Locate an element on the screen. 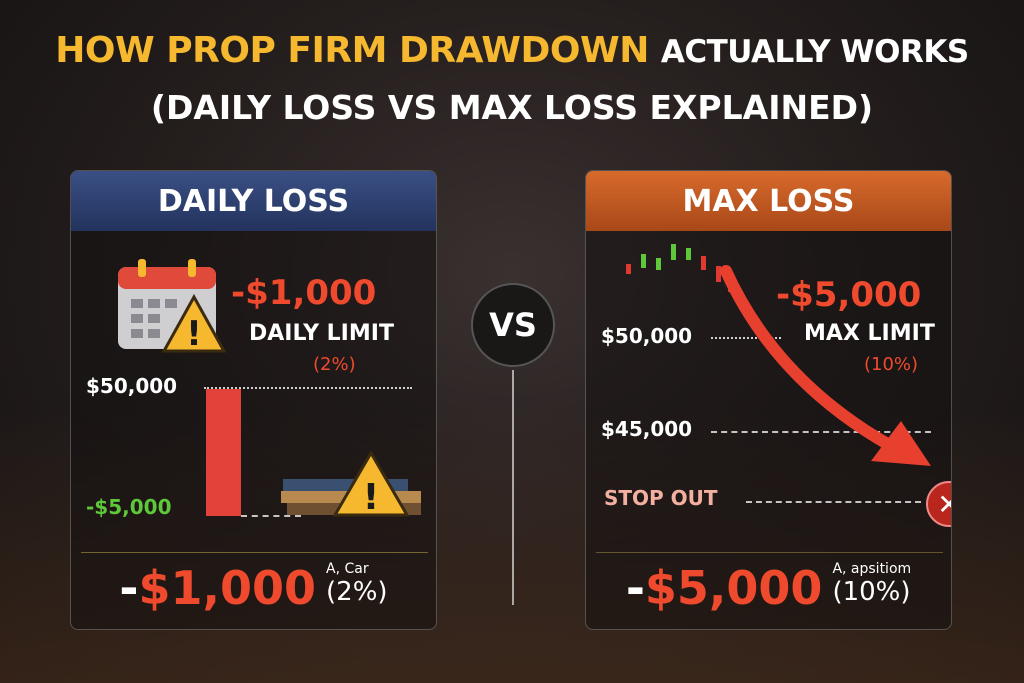  max-summary-amount: $5,000 is located at coordinates (733, 588).